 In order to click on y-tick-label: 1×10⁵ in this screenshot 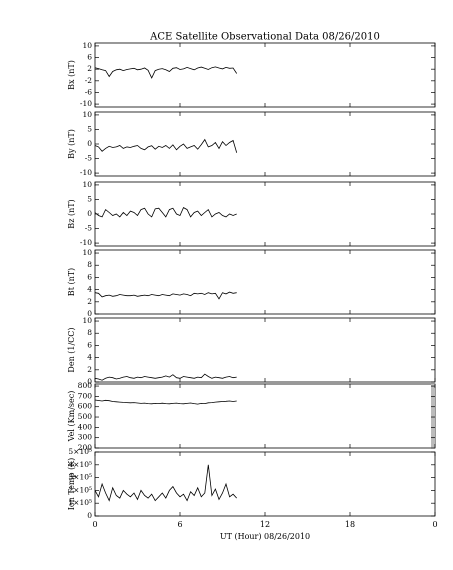, I will do `click(80, 502)`.